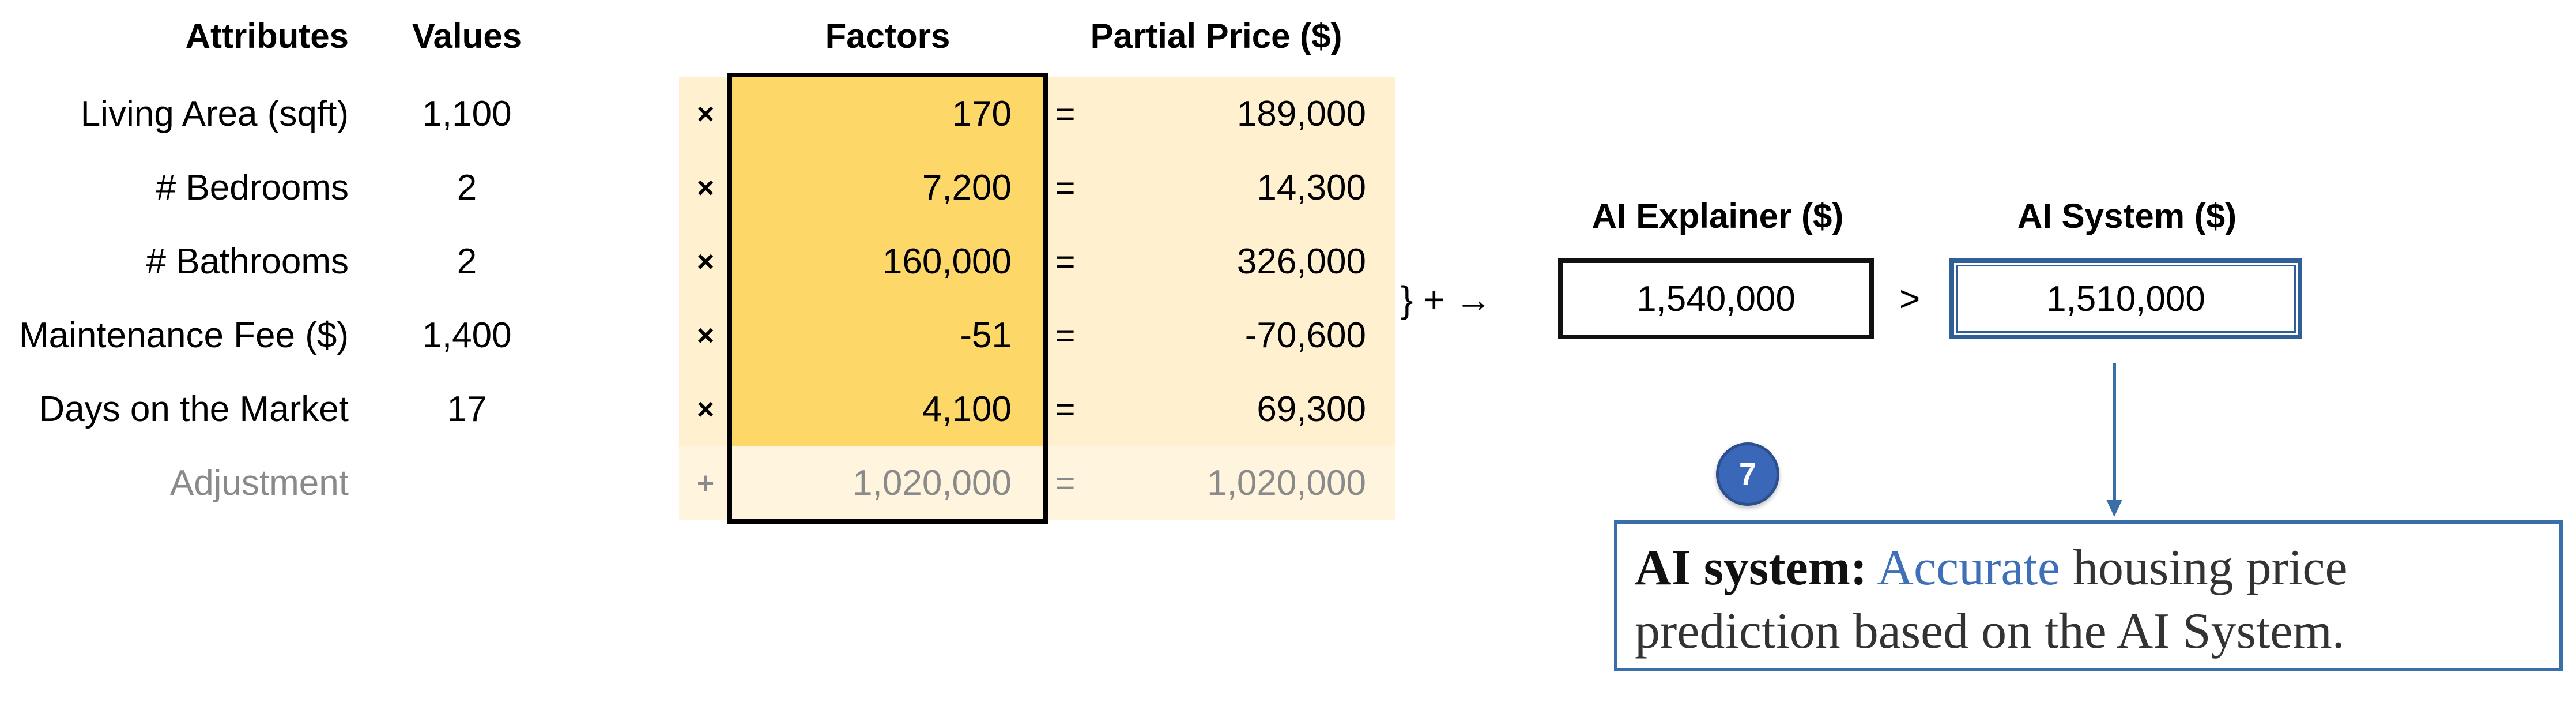 The image size is (2576, 706). What do you see at coordinates (1301, 114) in the screenshot?
I see `partial-price-value: 189,000` at bounding box center [1301, 114].